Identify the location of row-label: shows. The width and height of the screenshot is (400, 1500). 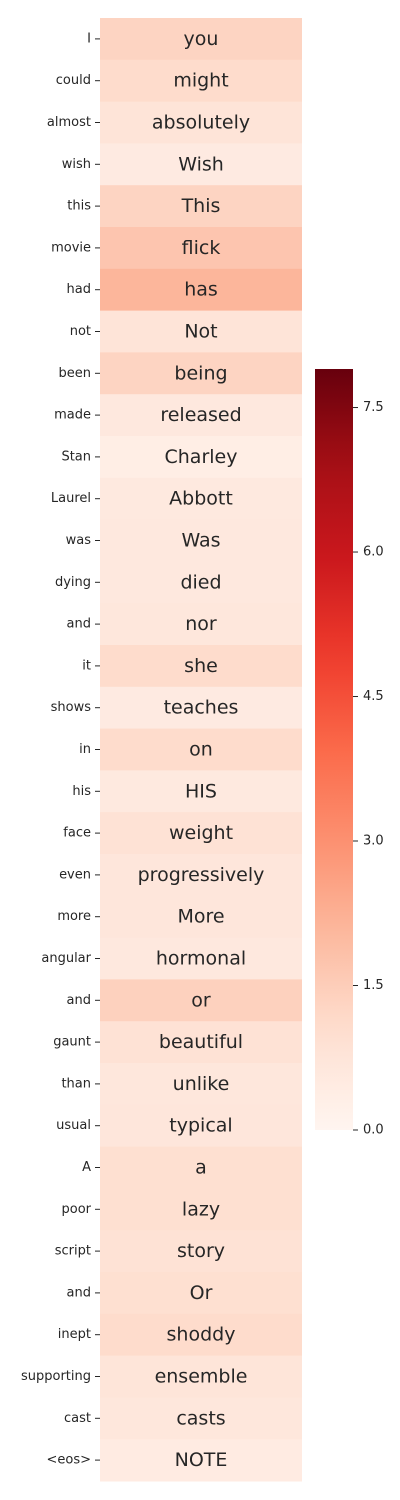
(71, 707).